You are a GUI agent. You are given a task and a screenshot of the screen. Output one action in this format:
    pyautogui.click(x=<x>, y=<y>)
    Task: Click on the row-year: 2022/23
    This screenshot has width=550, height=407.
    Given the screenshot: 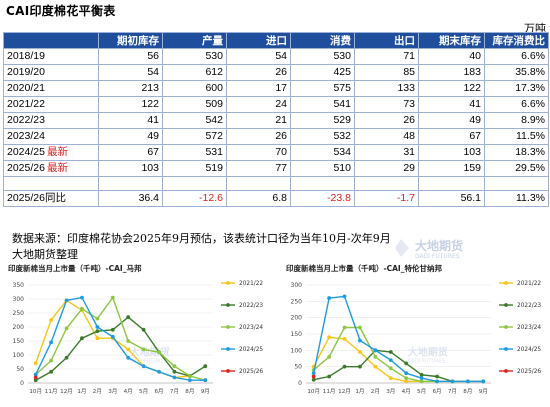 What is the action you would take?
    pyautogui.click(x=26, y=120)
    